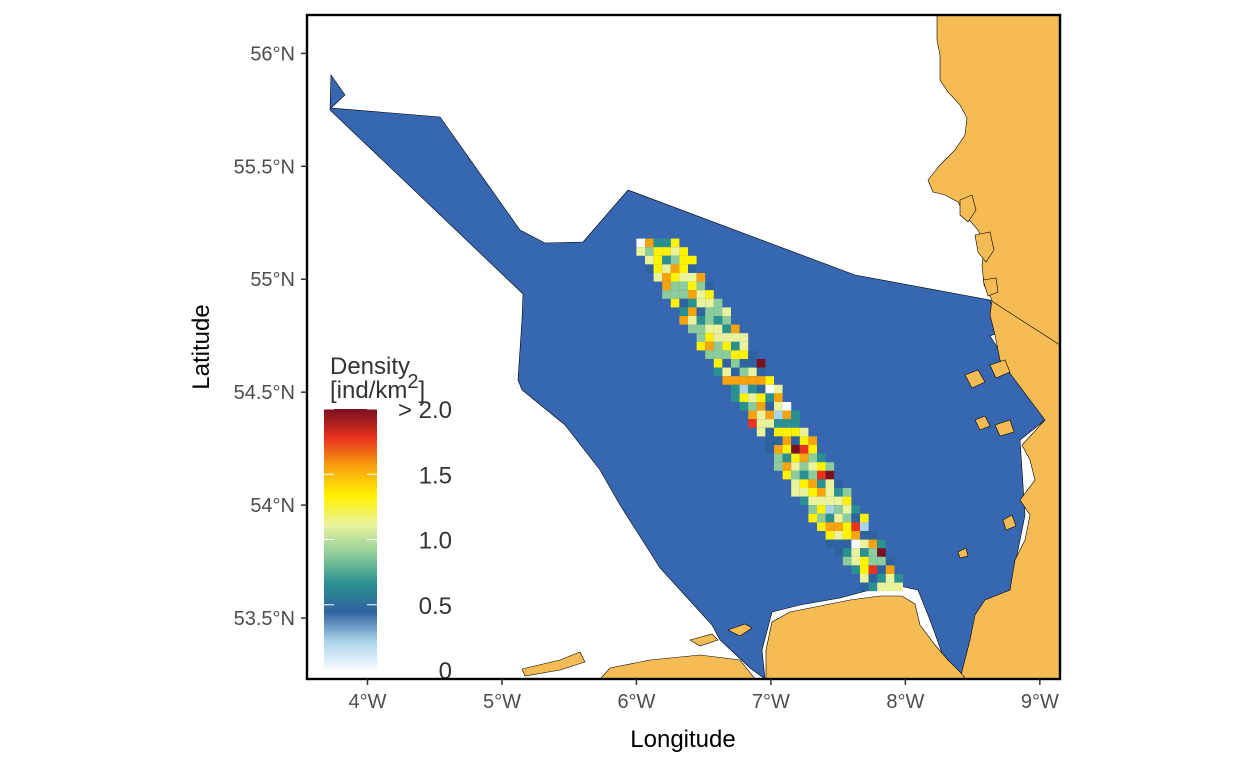 The height and width of the screenshot is (768, 1248). I want to click on y-axis-title: Latitude, so click(201, 346).